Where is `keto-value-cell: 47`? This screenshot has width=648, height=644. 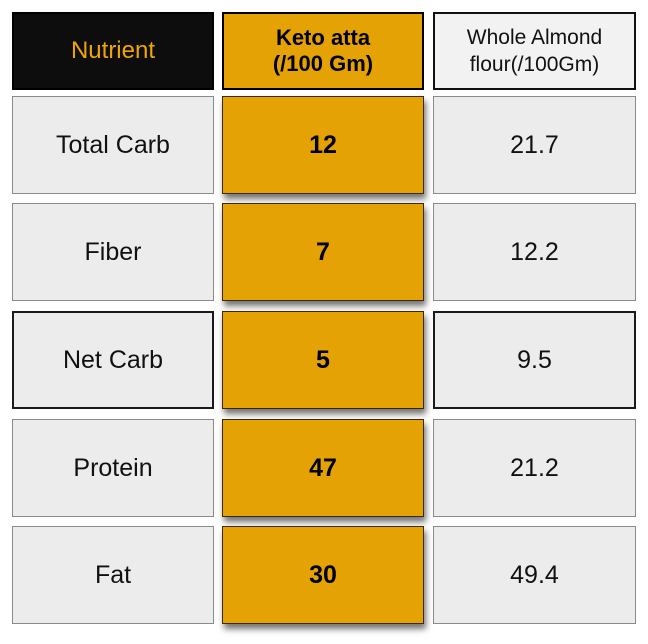
keto-value-cell: 47 is located at coordinates (323, 468).